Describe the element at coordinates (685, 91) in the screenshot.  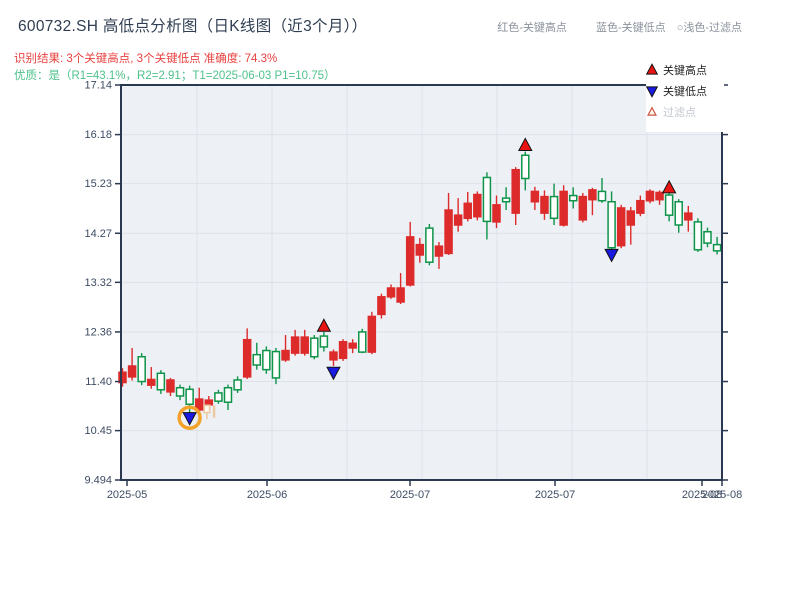
I see `legend-label: 关键低点` at that location.